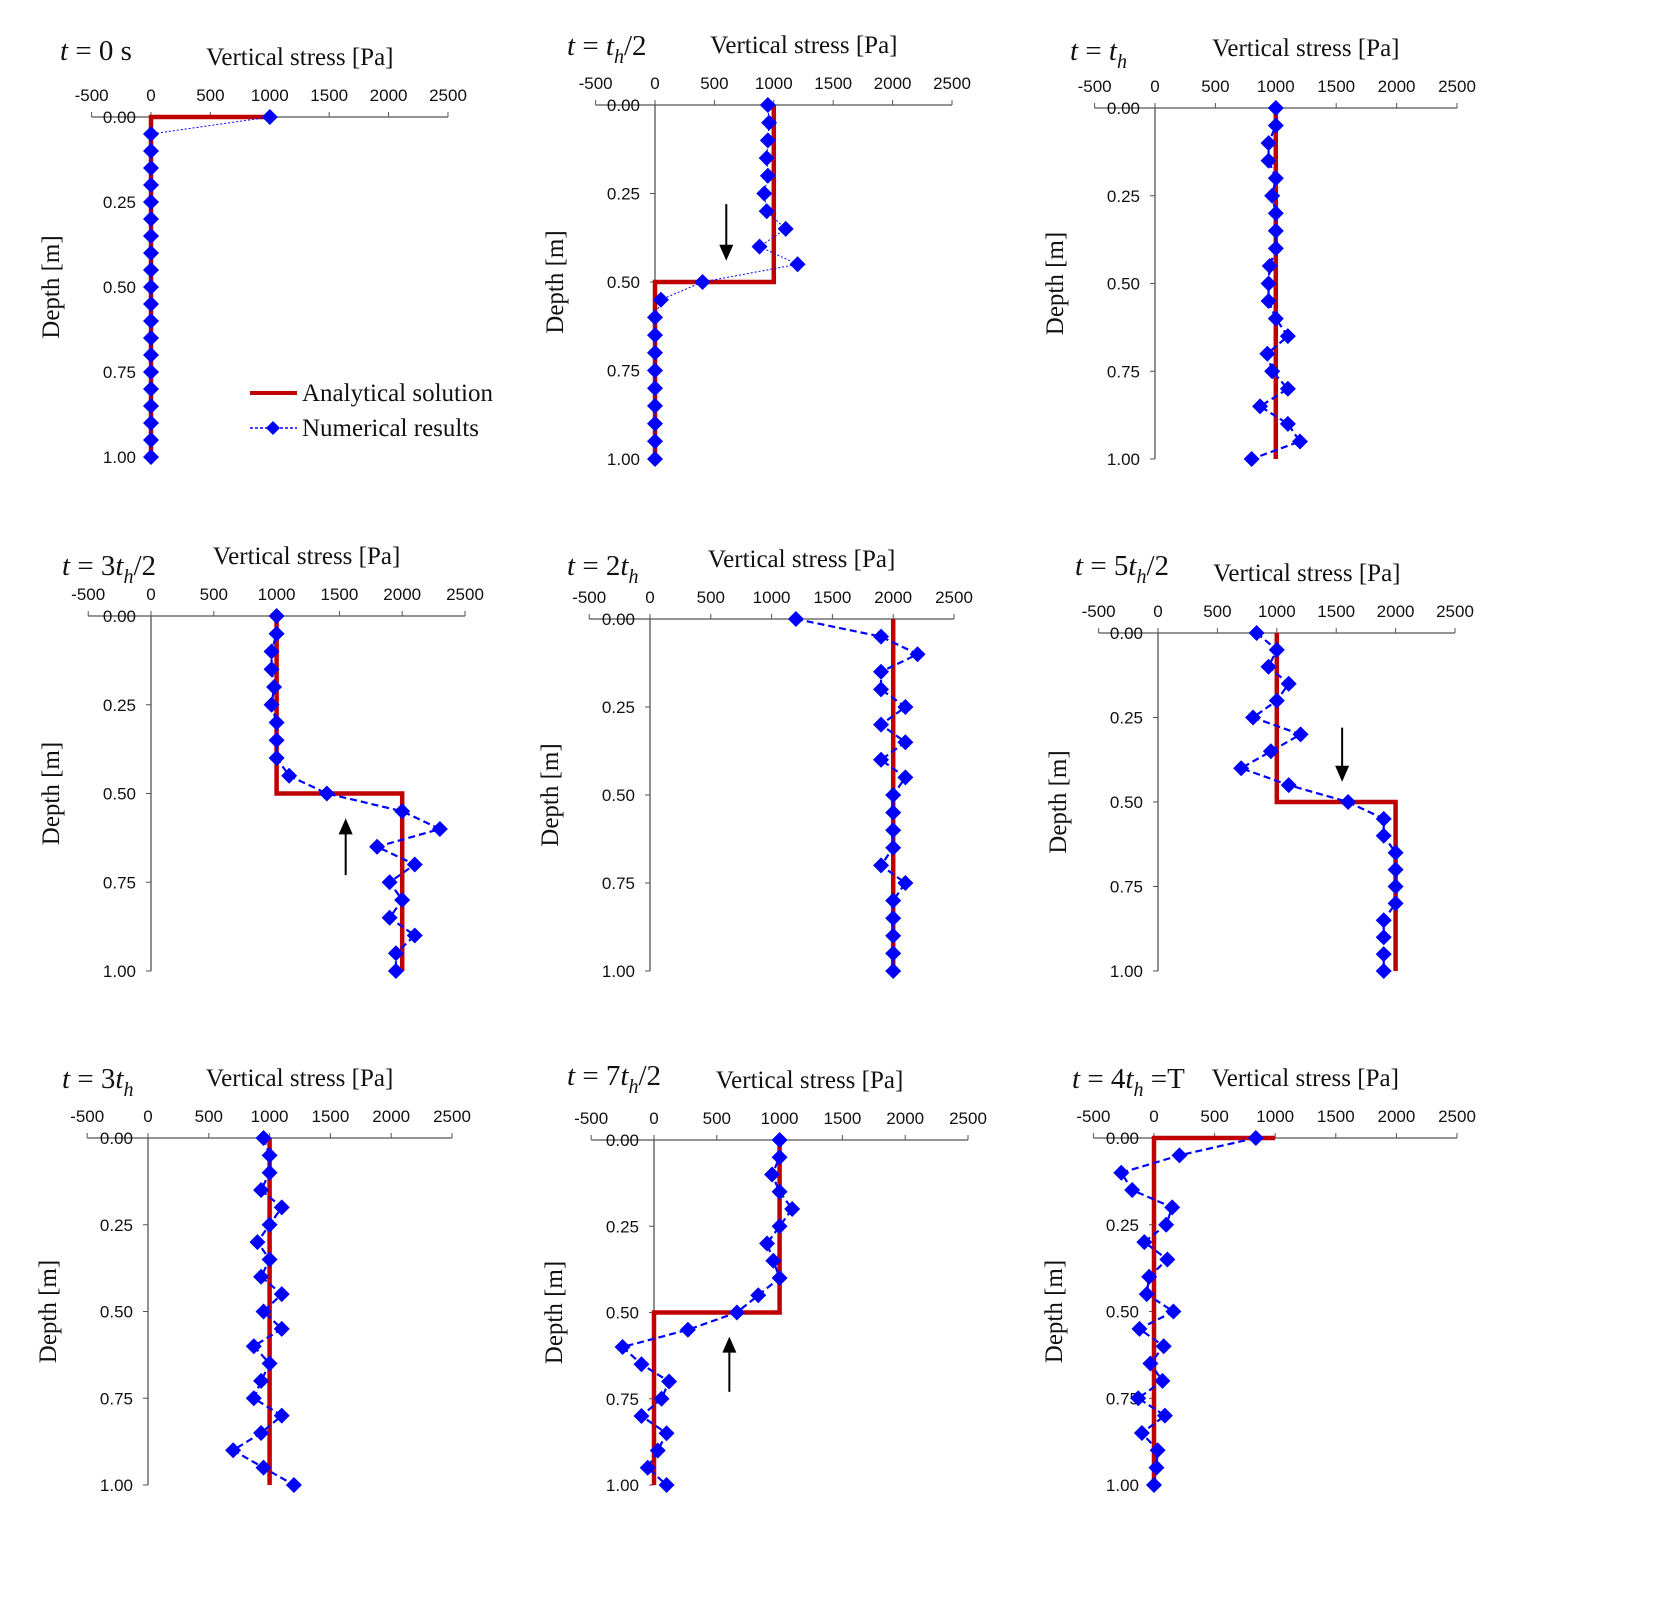 This screenshot has height=1616, width=1670. What do you see at coordinates (1128, 1082) in the screenshot?
I see `panel-time-label: t = 4th =T` at bounding box center [1128, 1082].